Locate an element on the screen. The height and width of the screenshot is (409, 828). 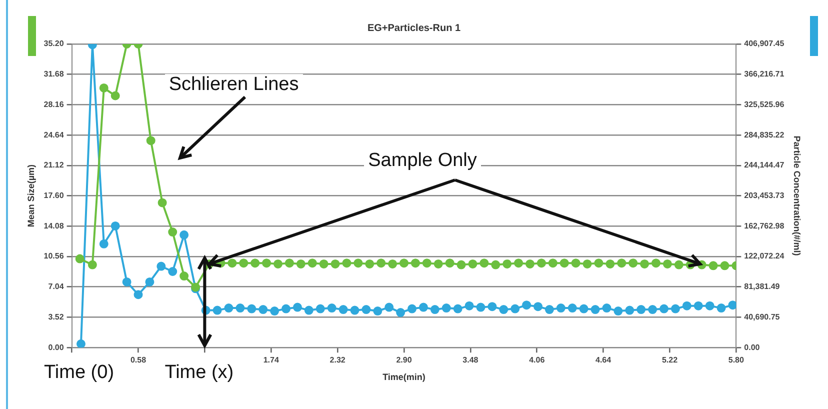
y2-tick-label: 203,453.73 is located at coordinates (764, 195).